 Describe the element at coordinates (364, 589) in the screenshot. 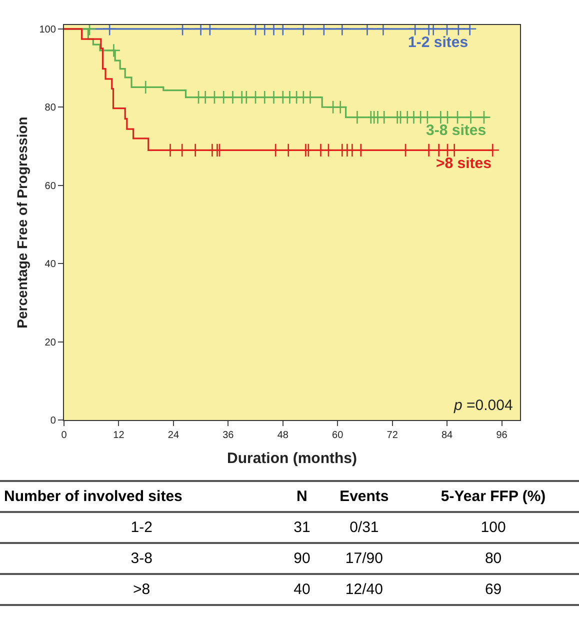

I see `text: 12/40` at that location.